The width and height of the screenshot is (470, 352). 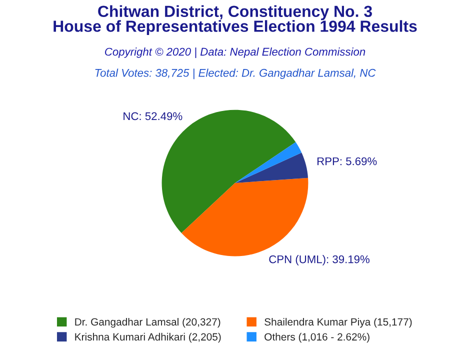 I want to click on text: Total Votes: 38,725 | Elected: Dr. Gangadhar Lamsal, NC, so click(x=235, y=74).